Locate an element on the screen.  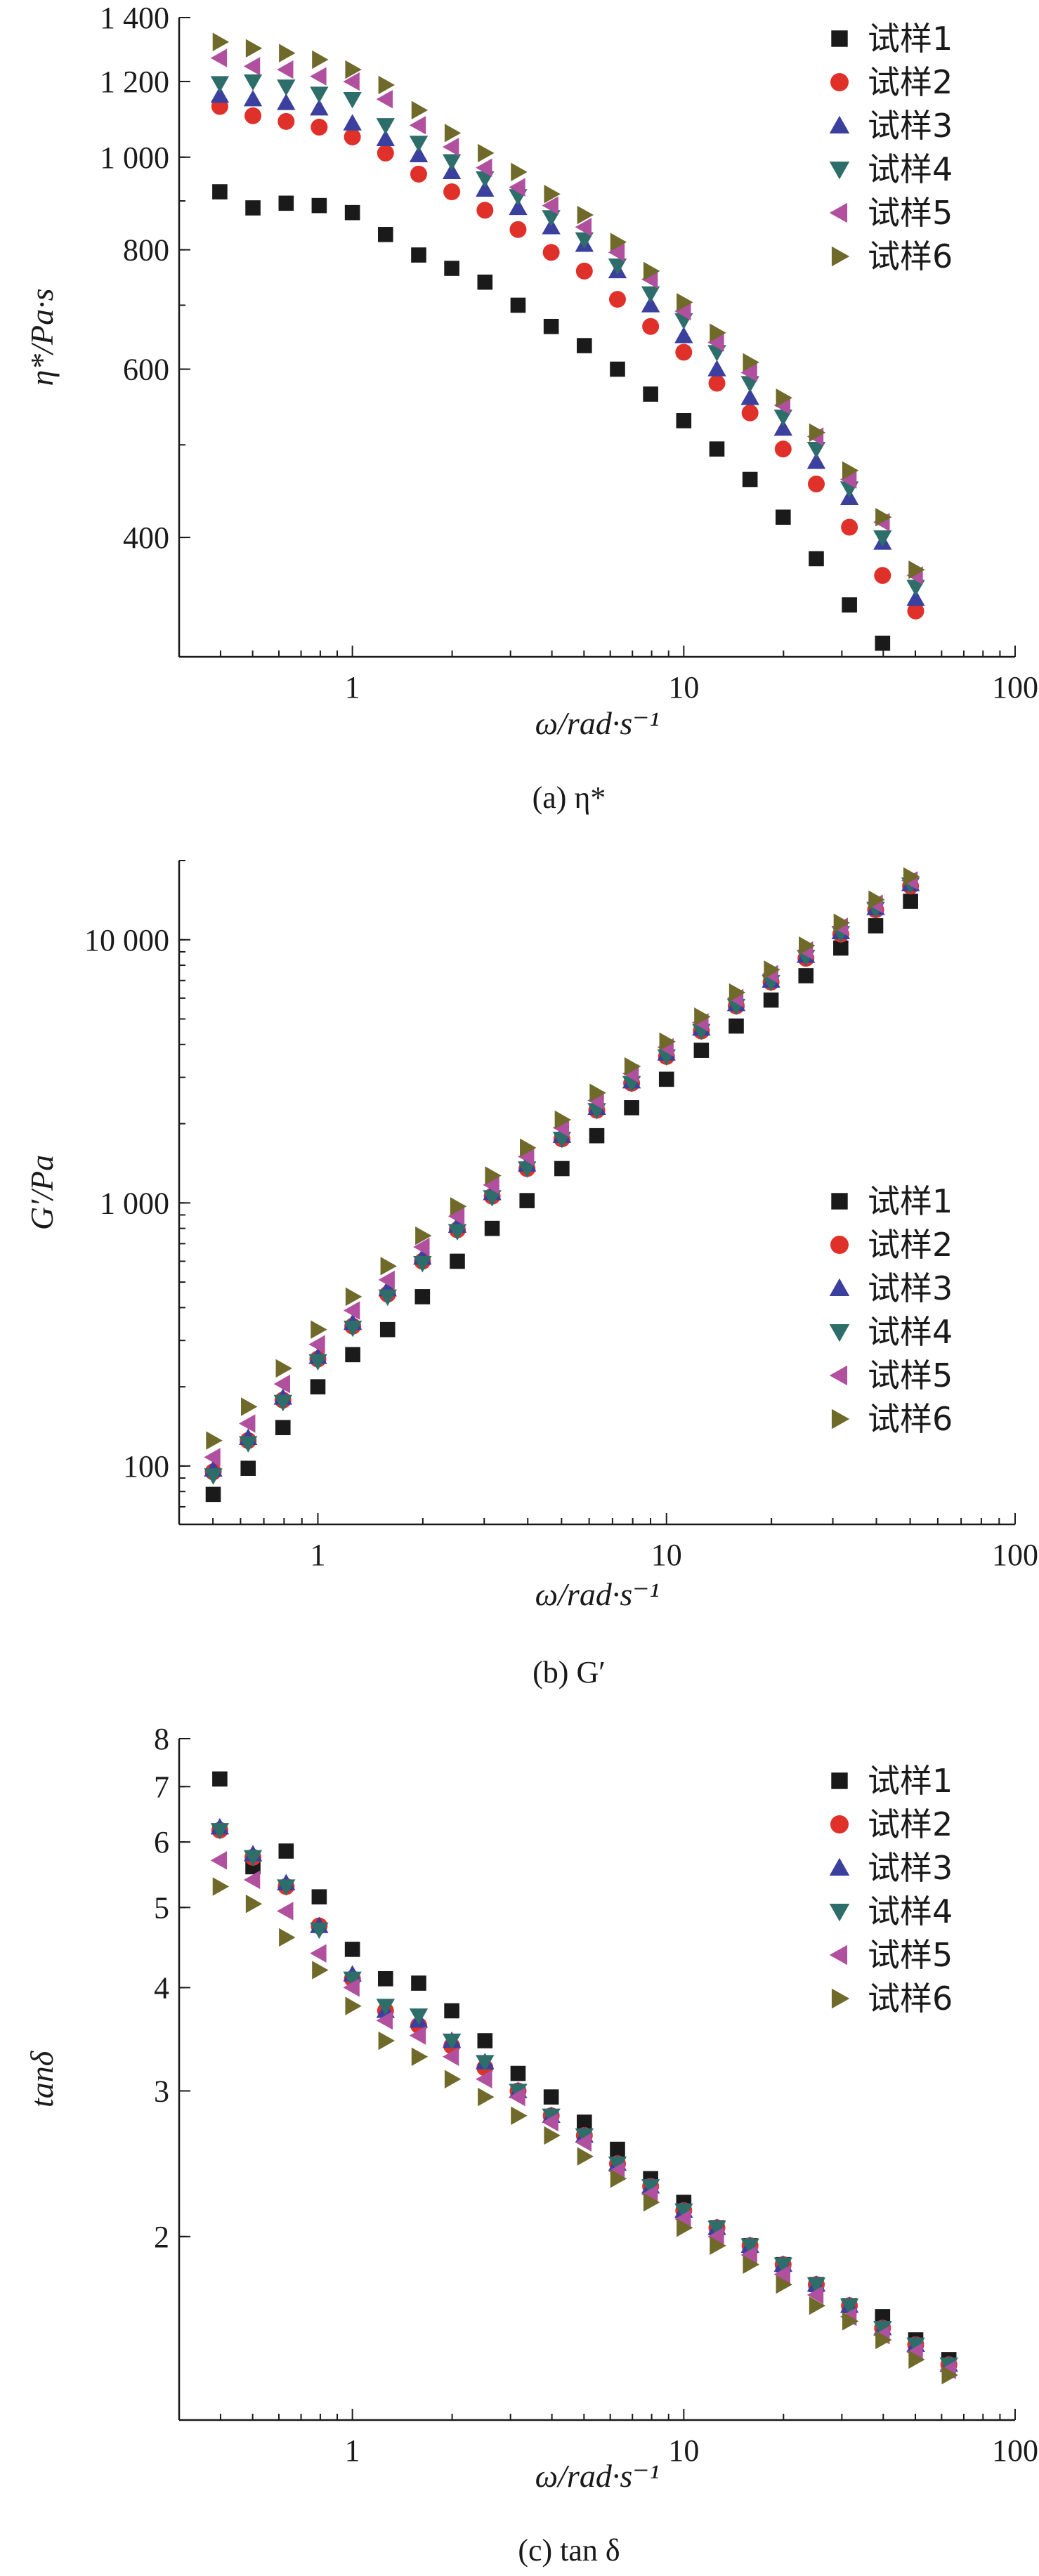
y-tick-label: 1 400 is located at coordinates (134, 18).